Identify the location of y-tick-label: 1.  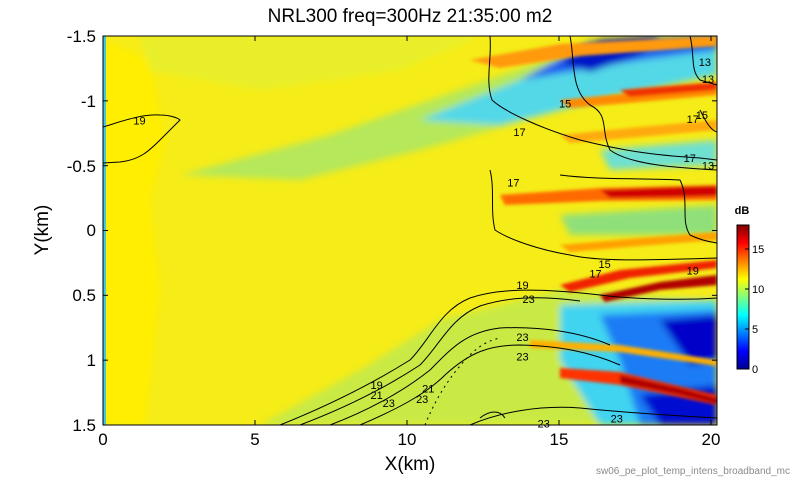
(91, 360).